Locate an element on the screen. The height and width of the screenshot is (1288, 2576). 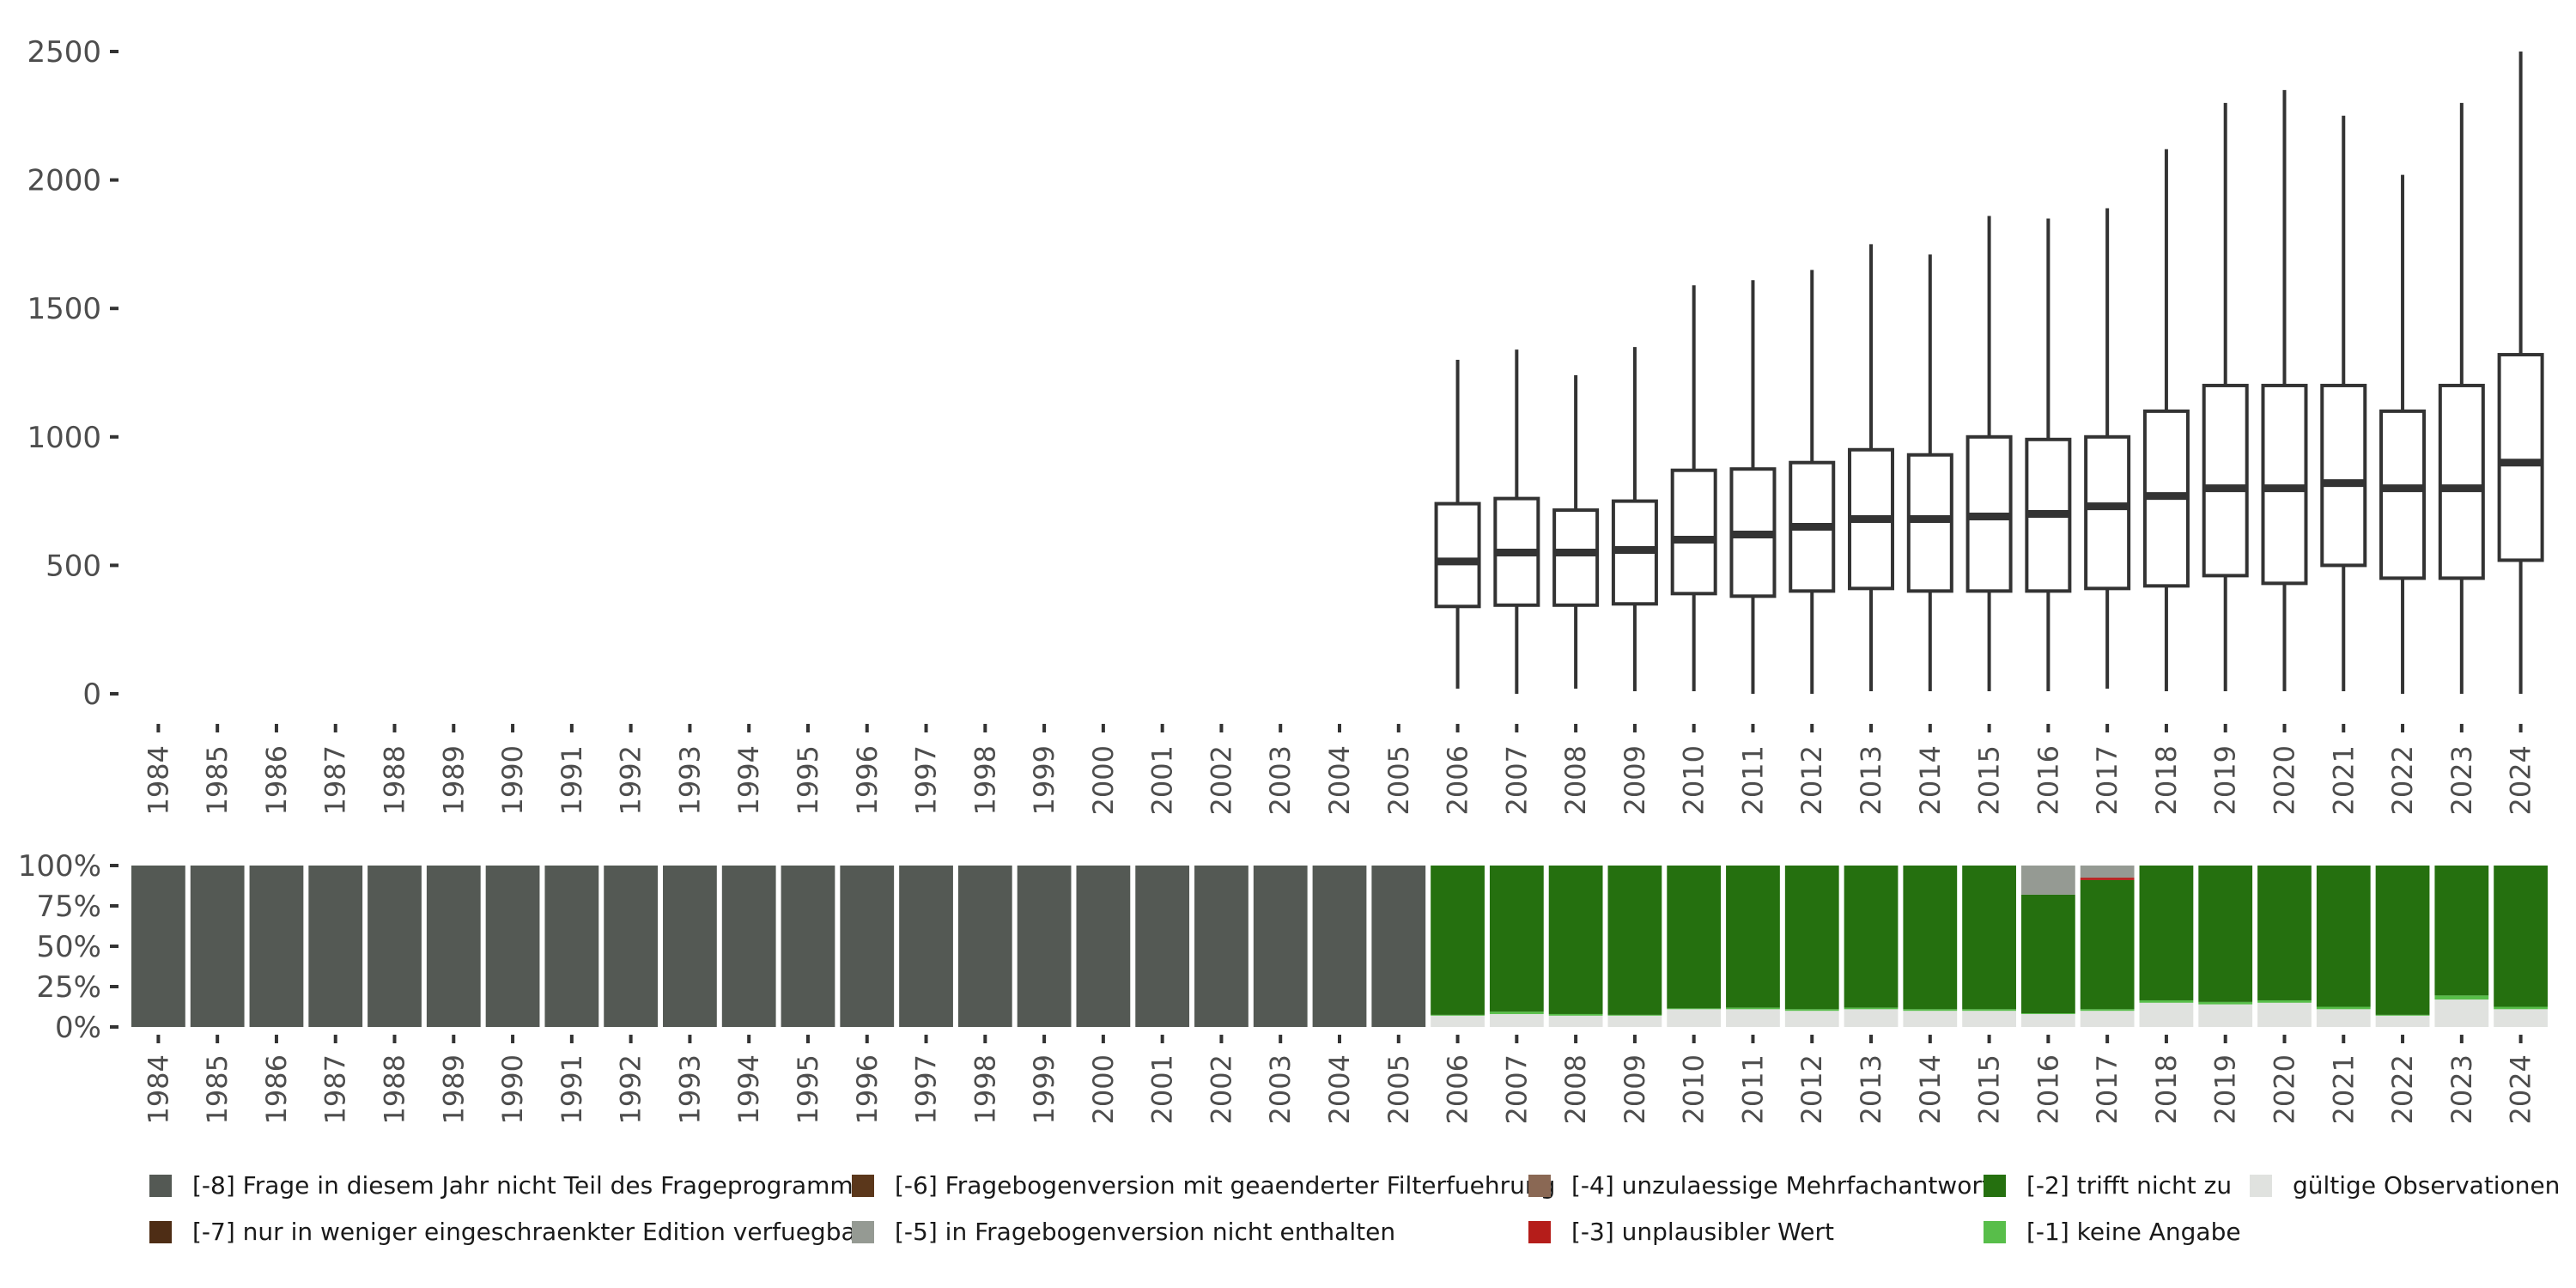
y-tick-label: 25% is located at coordinates (69, 987).